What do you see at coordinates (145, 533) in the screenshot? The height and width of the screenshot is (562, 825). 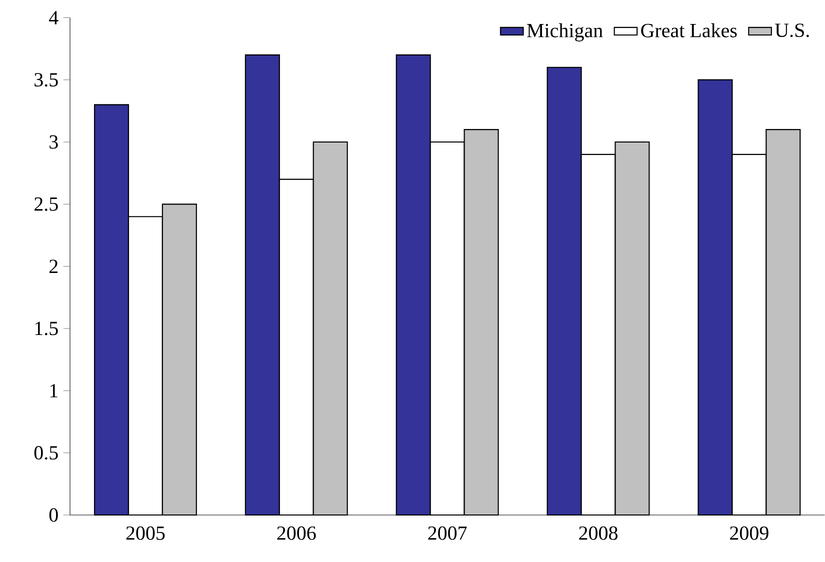 I see `x-tick-label: 2005` at bounding box center [145, 533].